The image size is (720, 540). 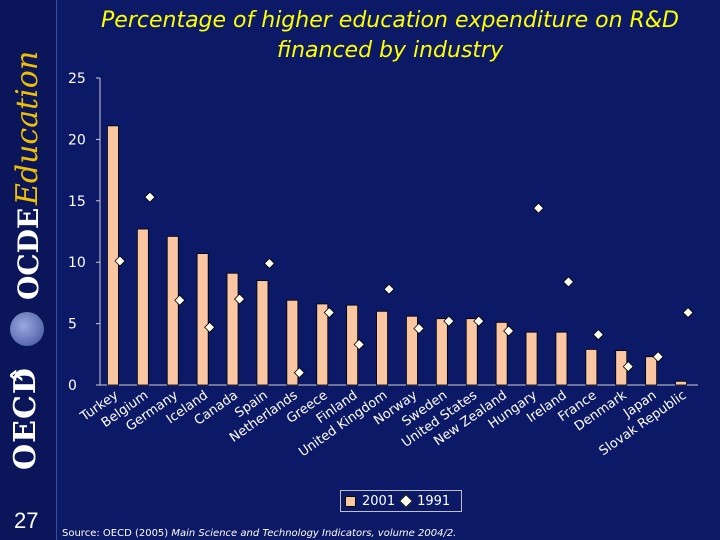 I want to click on y-tick-label: 0, so click(x=72, y=386).